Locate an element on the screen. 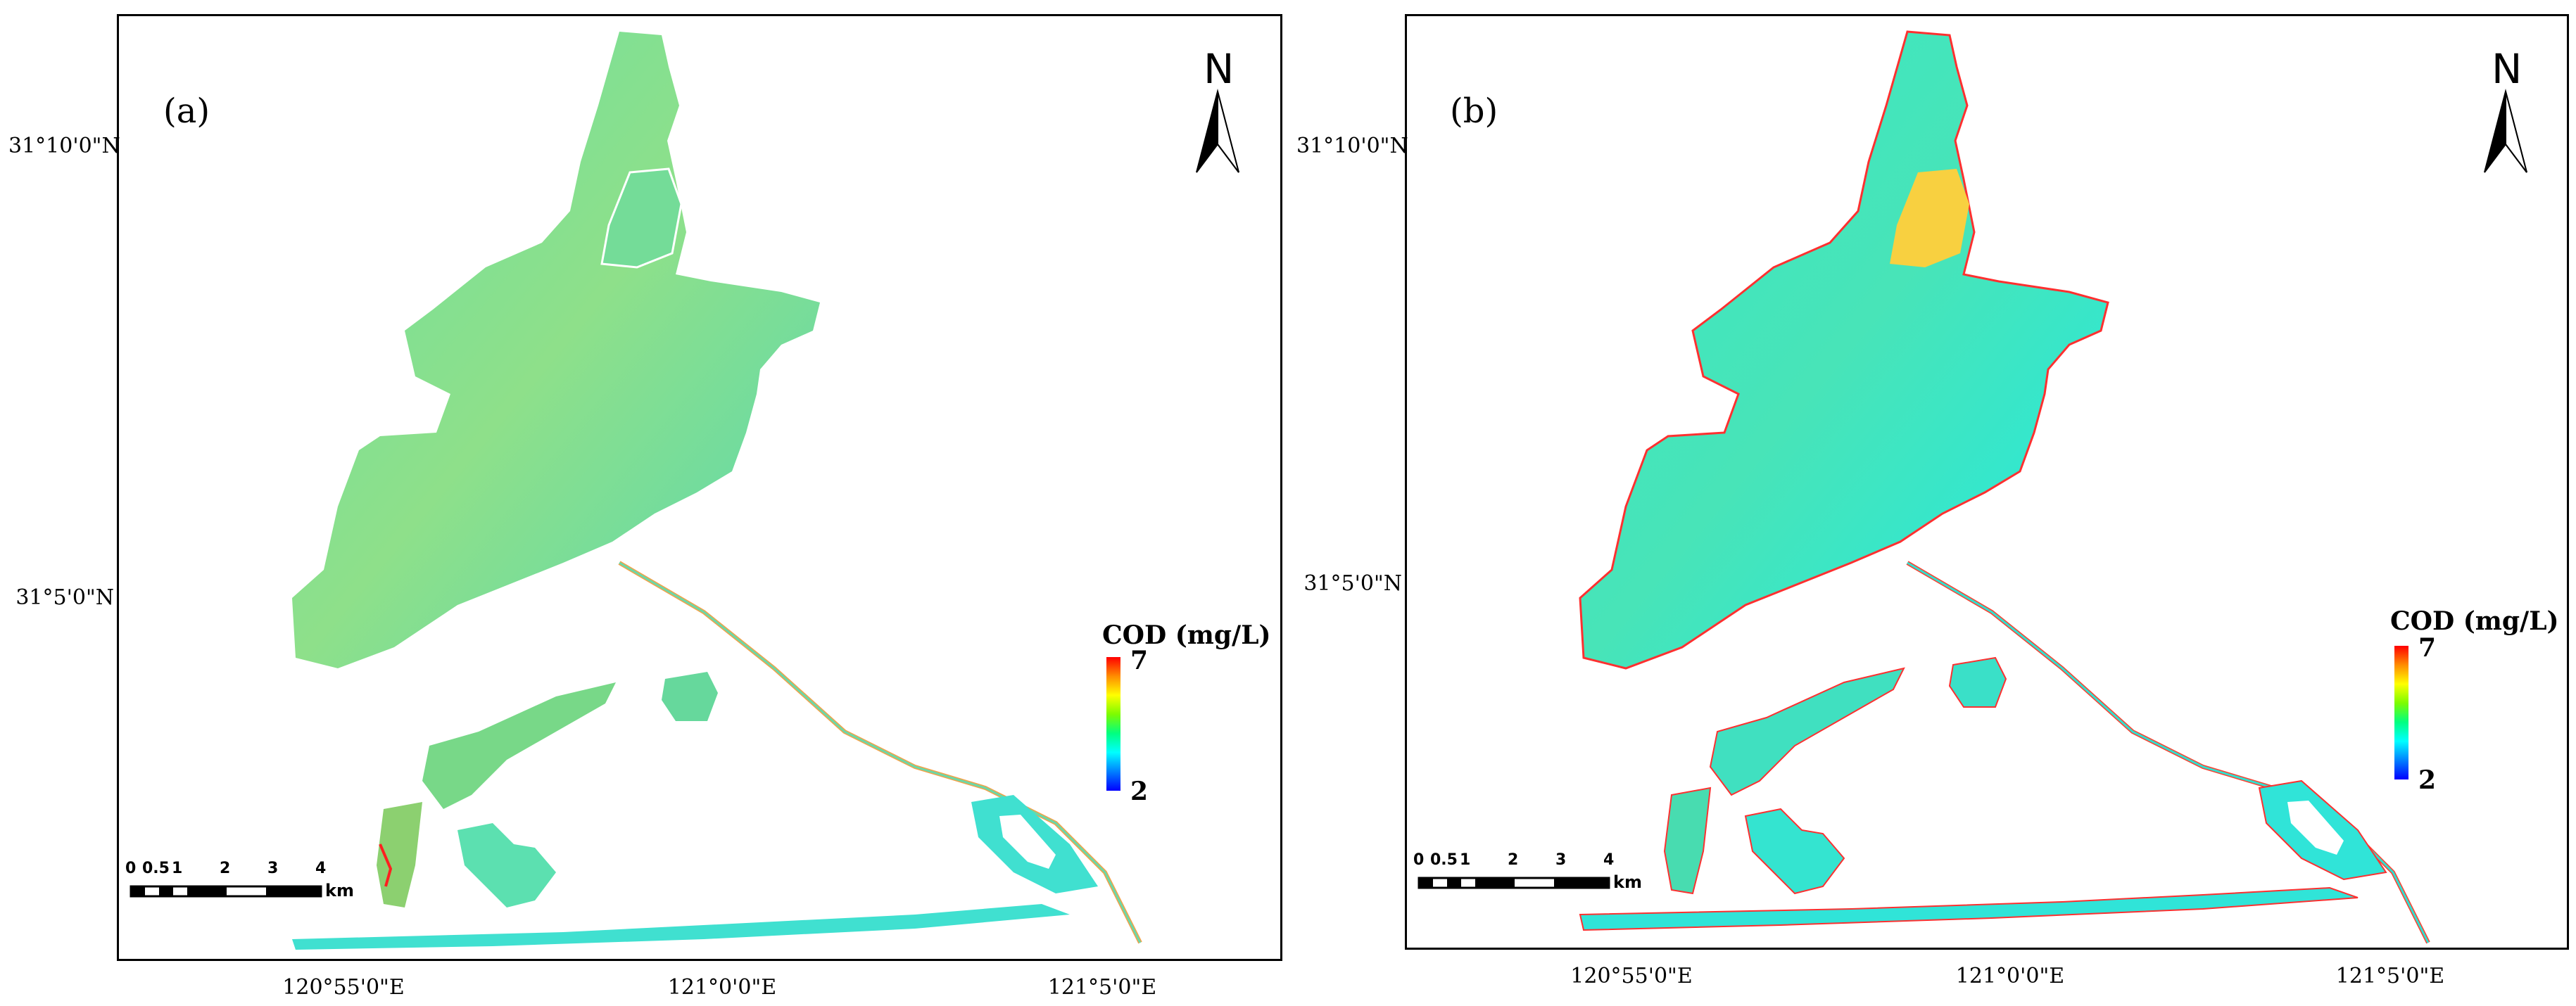 The height and width of the screenshot is (1006, 2576). panel-label: (b) is located at coordinates (1474, 111).